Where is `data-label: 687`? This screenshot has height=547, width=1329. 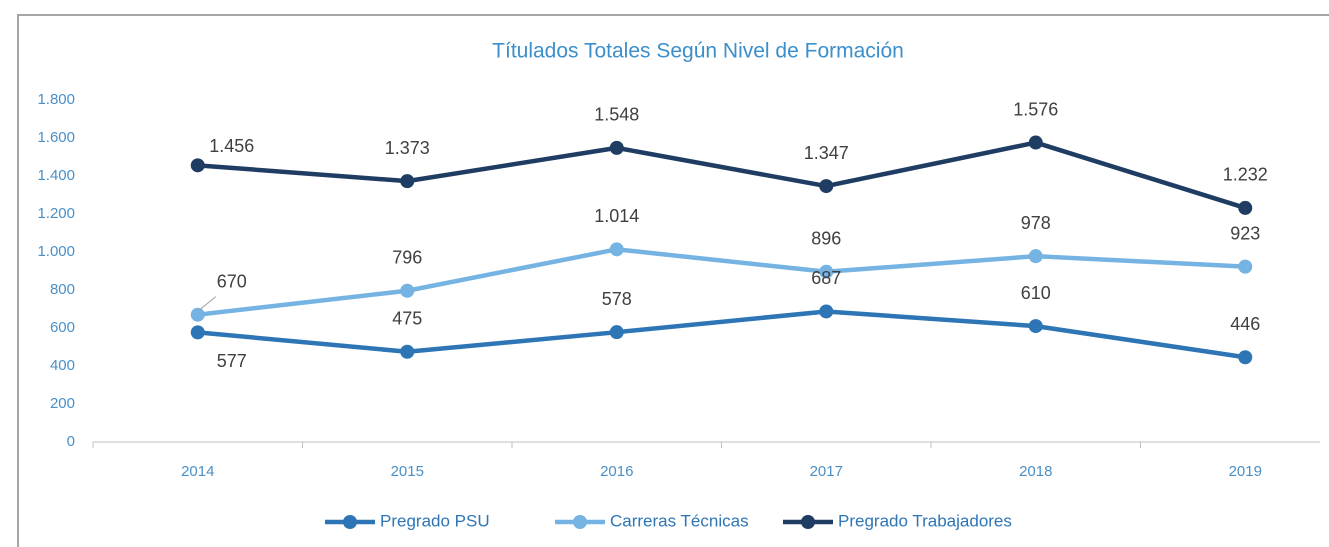 data-label: 687 is located at coordinates (826, 278).